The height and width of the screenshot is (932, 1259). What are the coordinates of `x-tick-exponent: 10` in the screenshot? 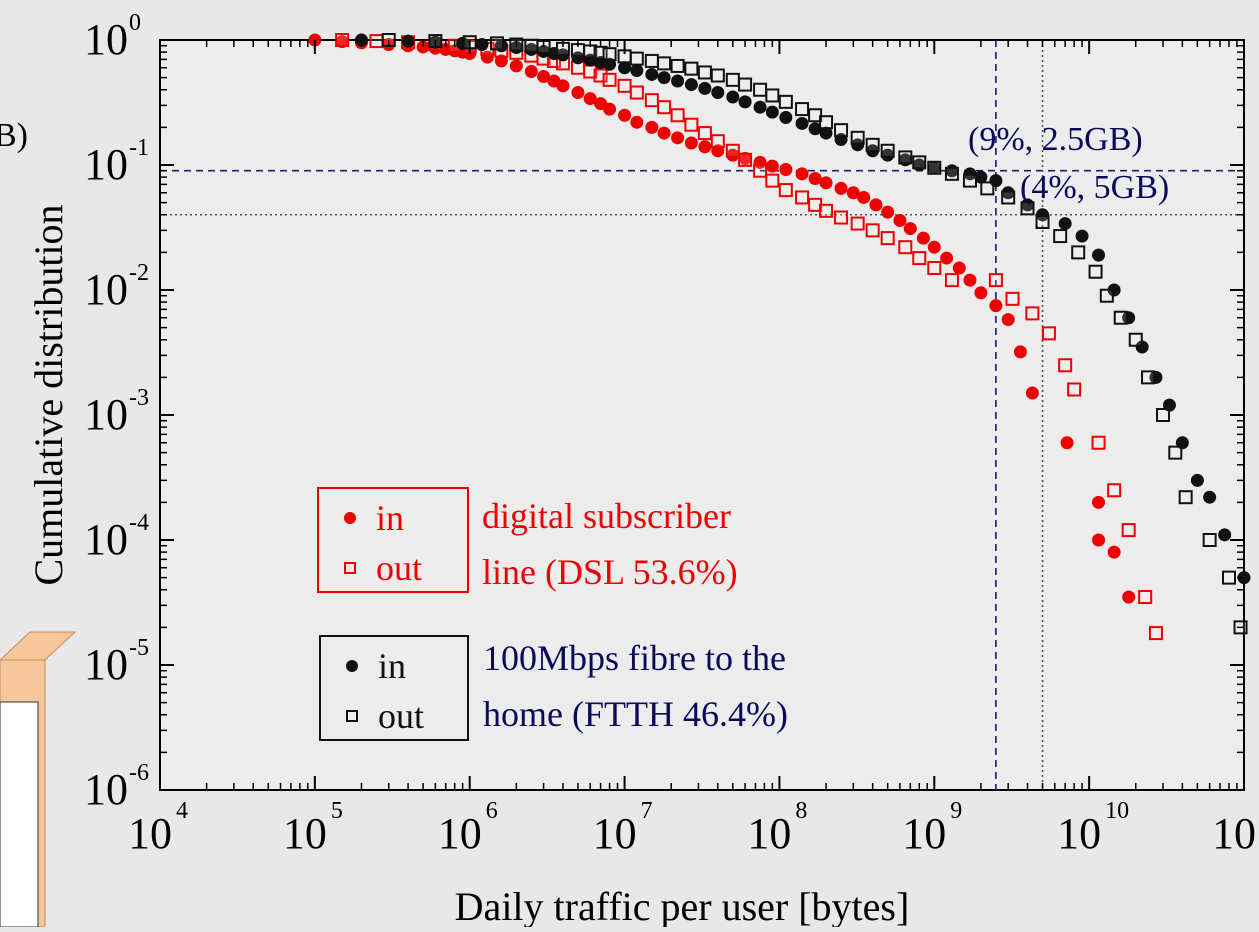 It's located at (1117, 811).